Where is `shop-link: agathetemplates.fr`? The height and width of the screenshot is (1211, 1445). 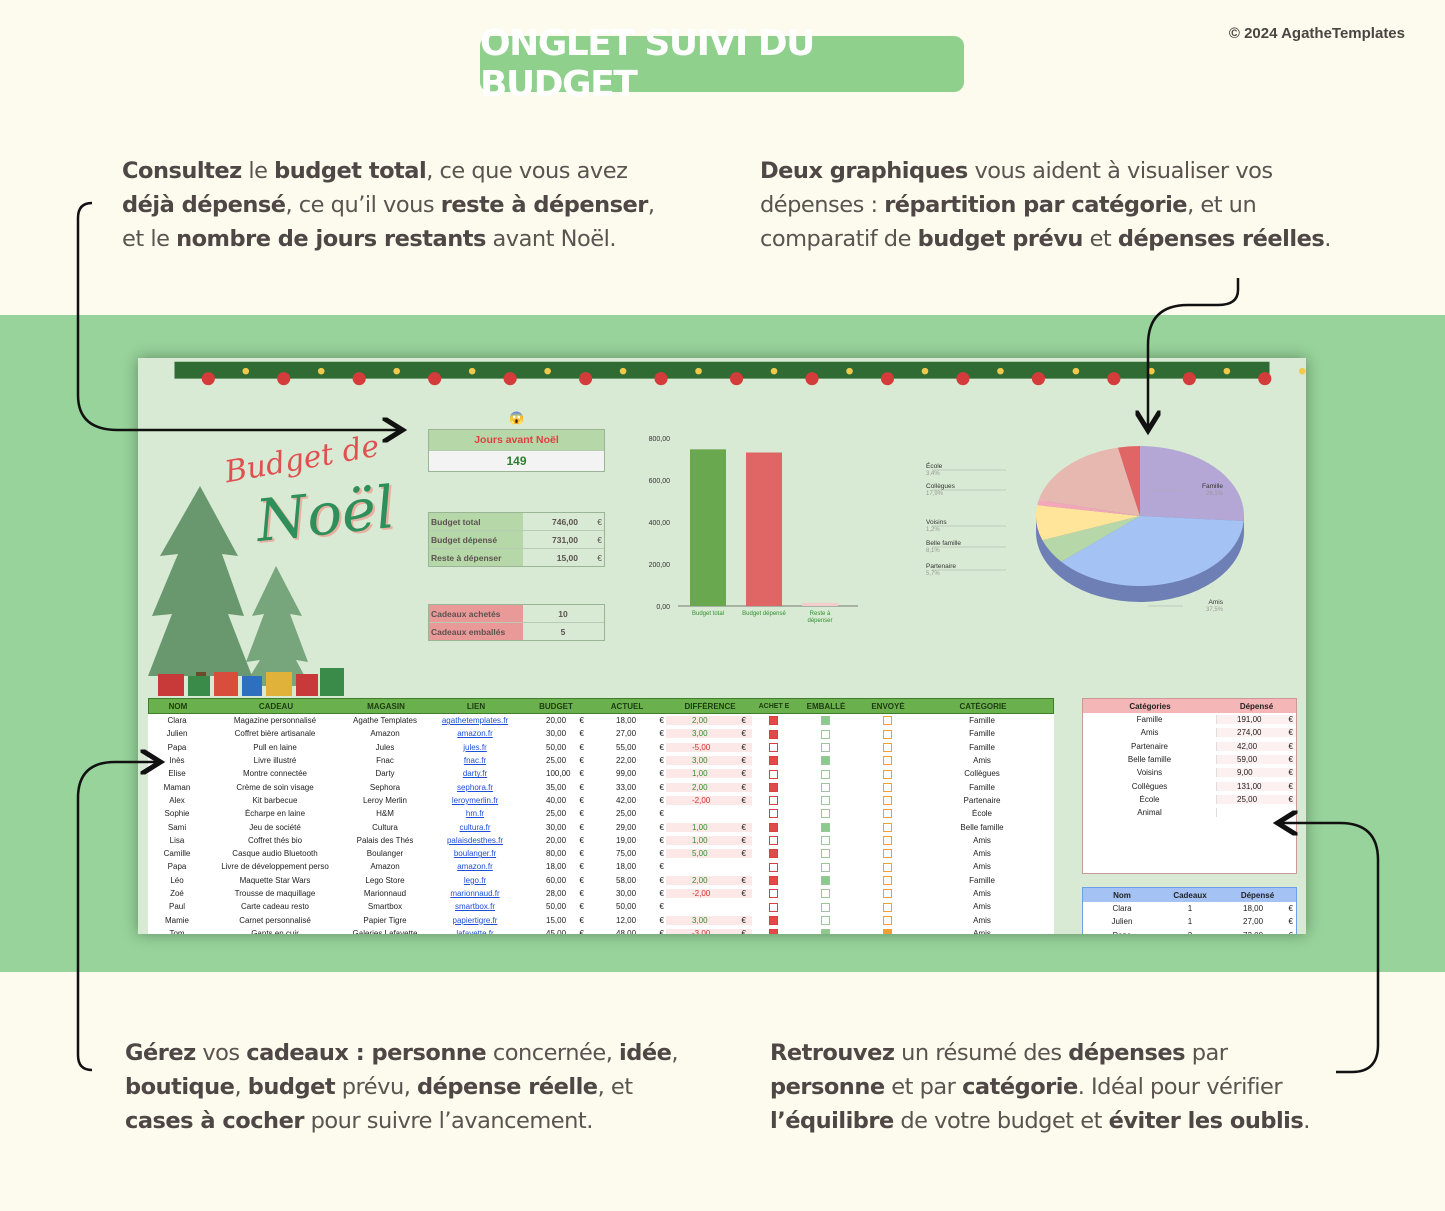
shop-link: agathetemplates.fr is located at coordinates (475, 721).